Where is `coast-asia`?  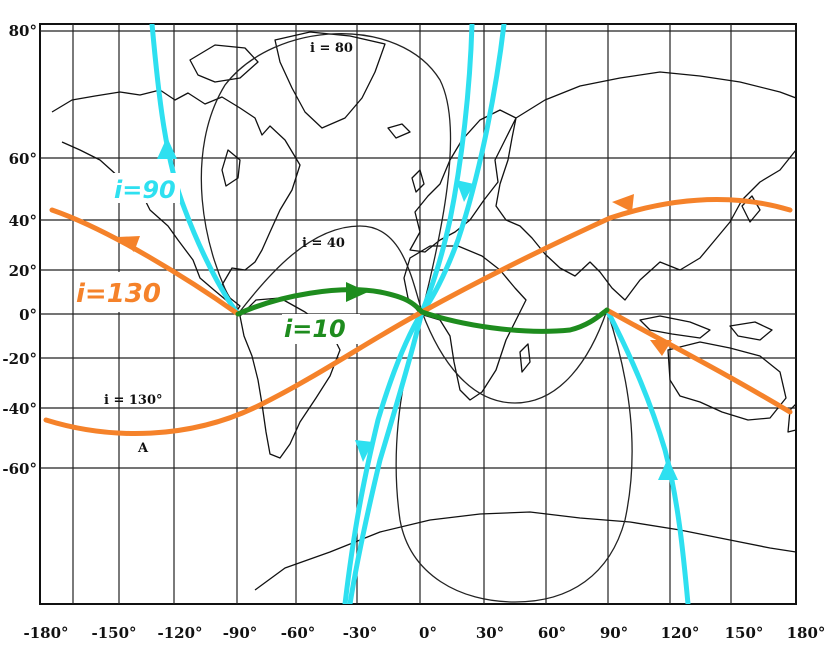 coast-asia is located at coordinates (645, 186).